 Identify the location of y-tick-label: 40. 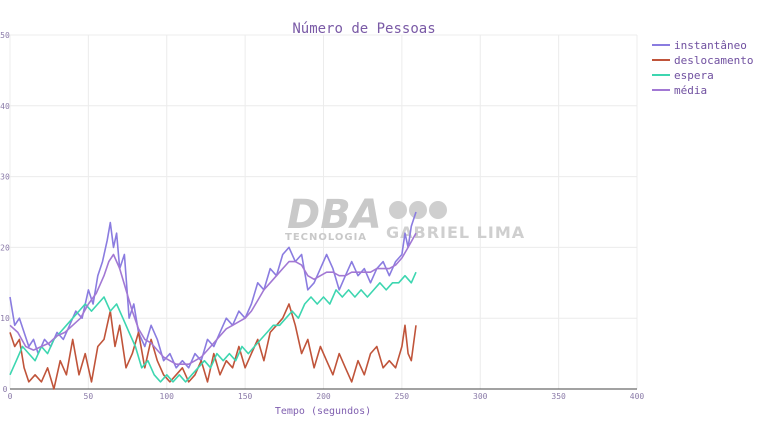
(5, 106).